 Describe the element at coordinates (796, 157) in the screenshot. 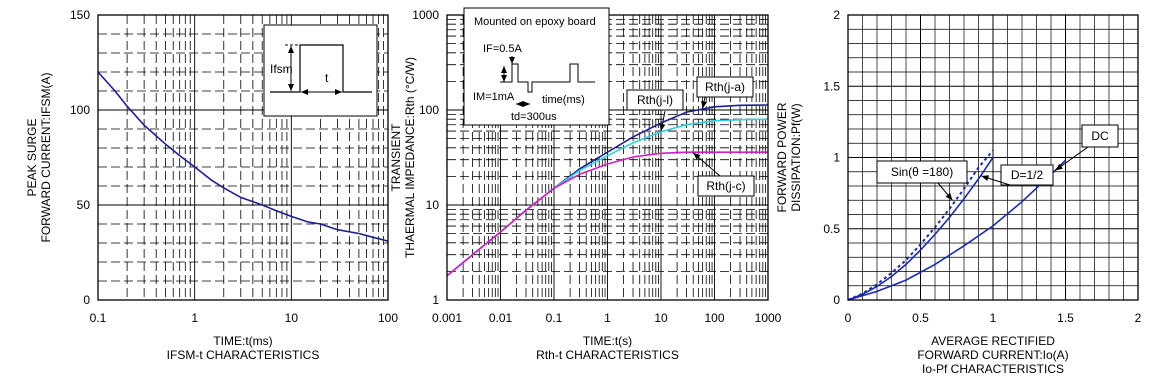

I see `y-axis-label: DISSIPATION:Pf(W)` at that location.